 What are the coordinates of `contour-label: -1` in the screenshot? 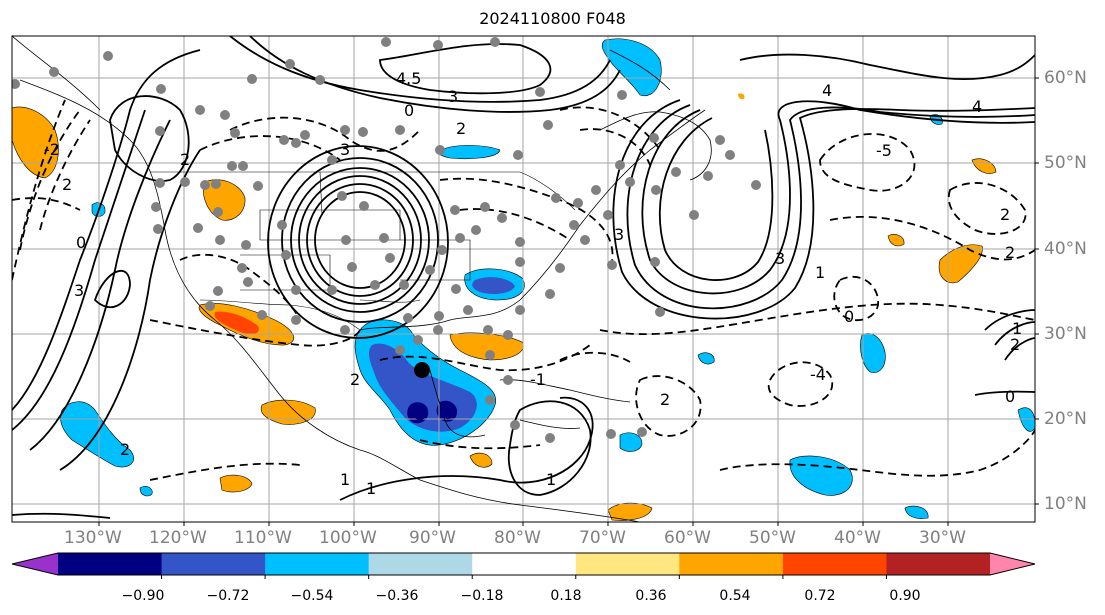 It's located at (538, 379).